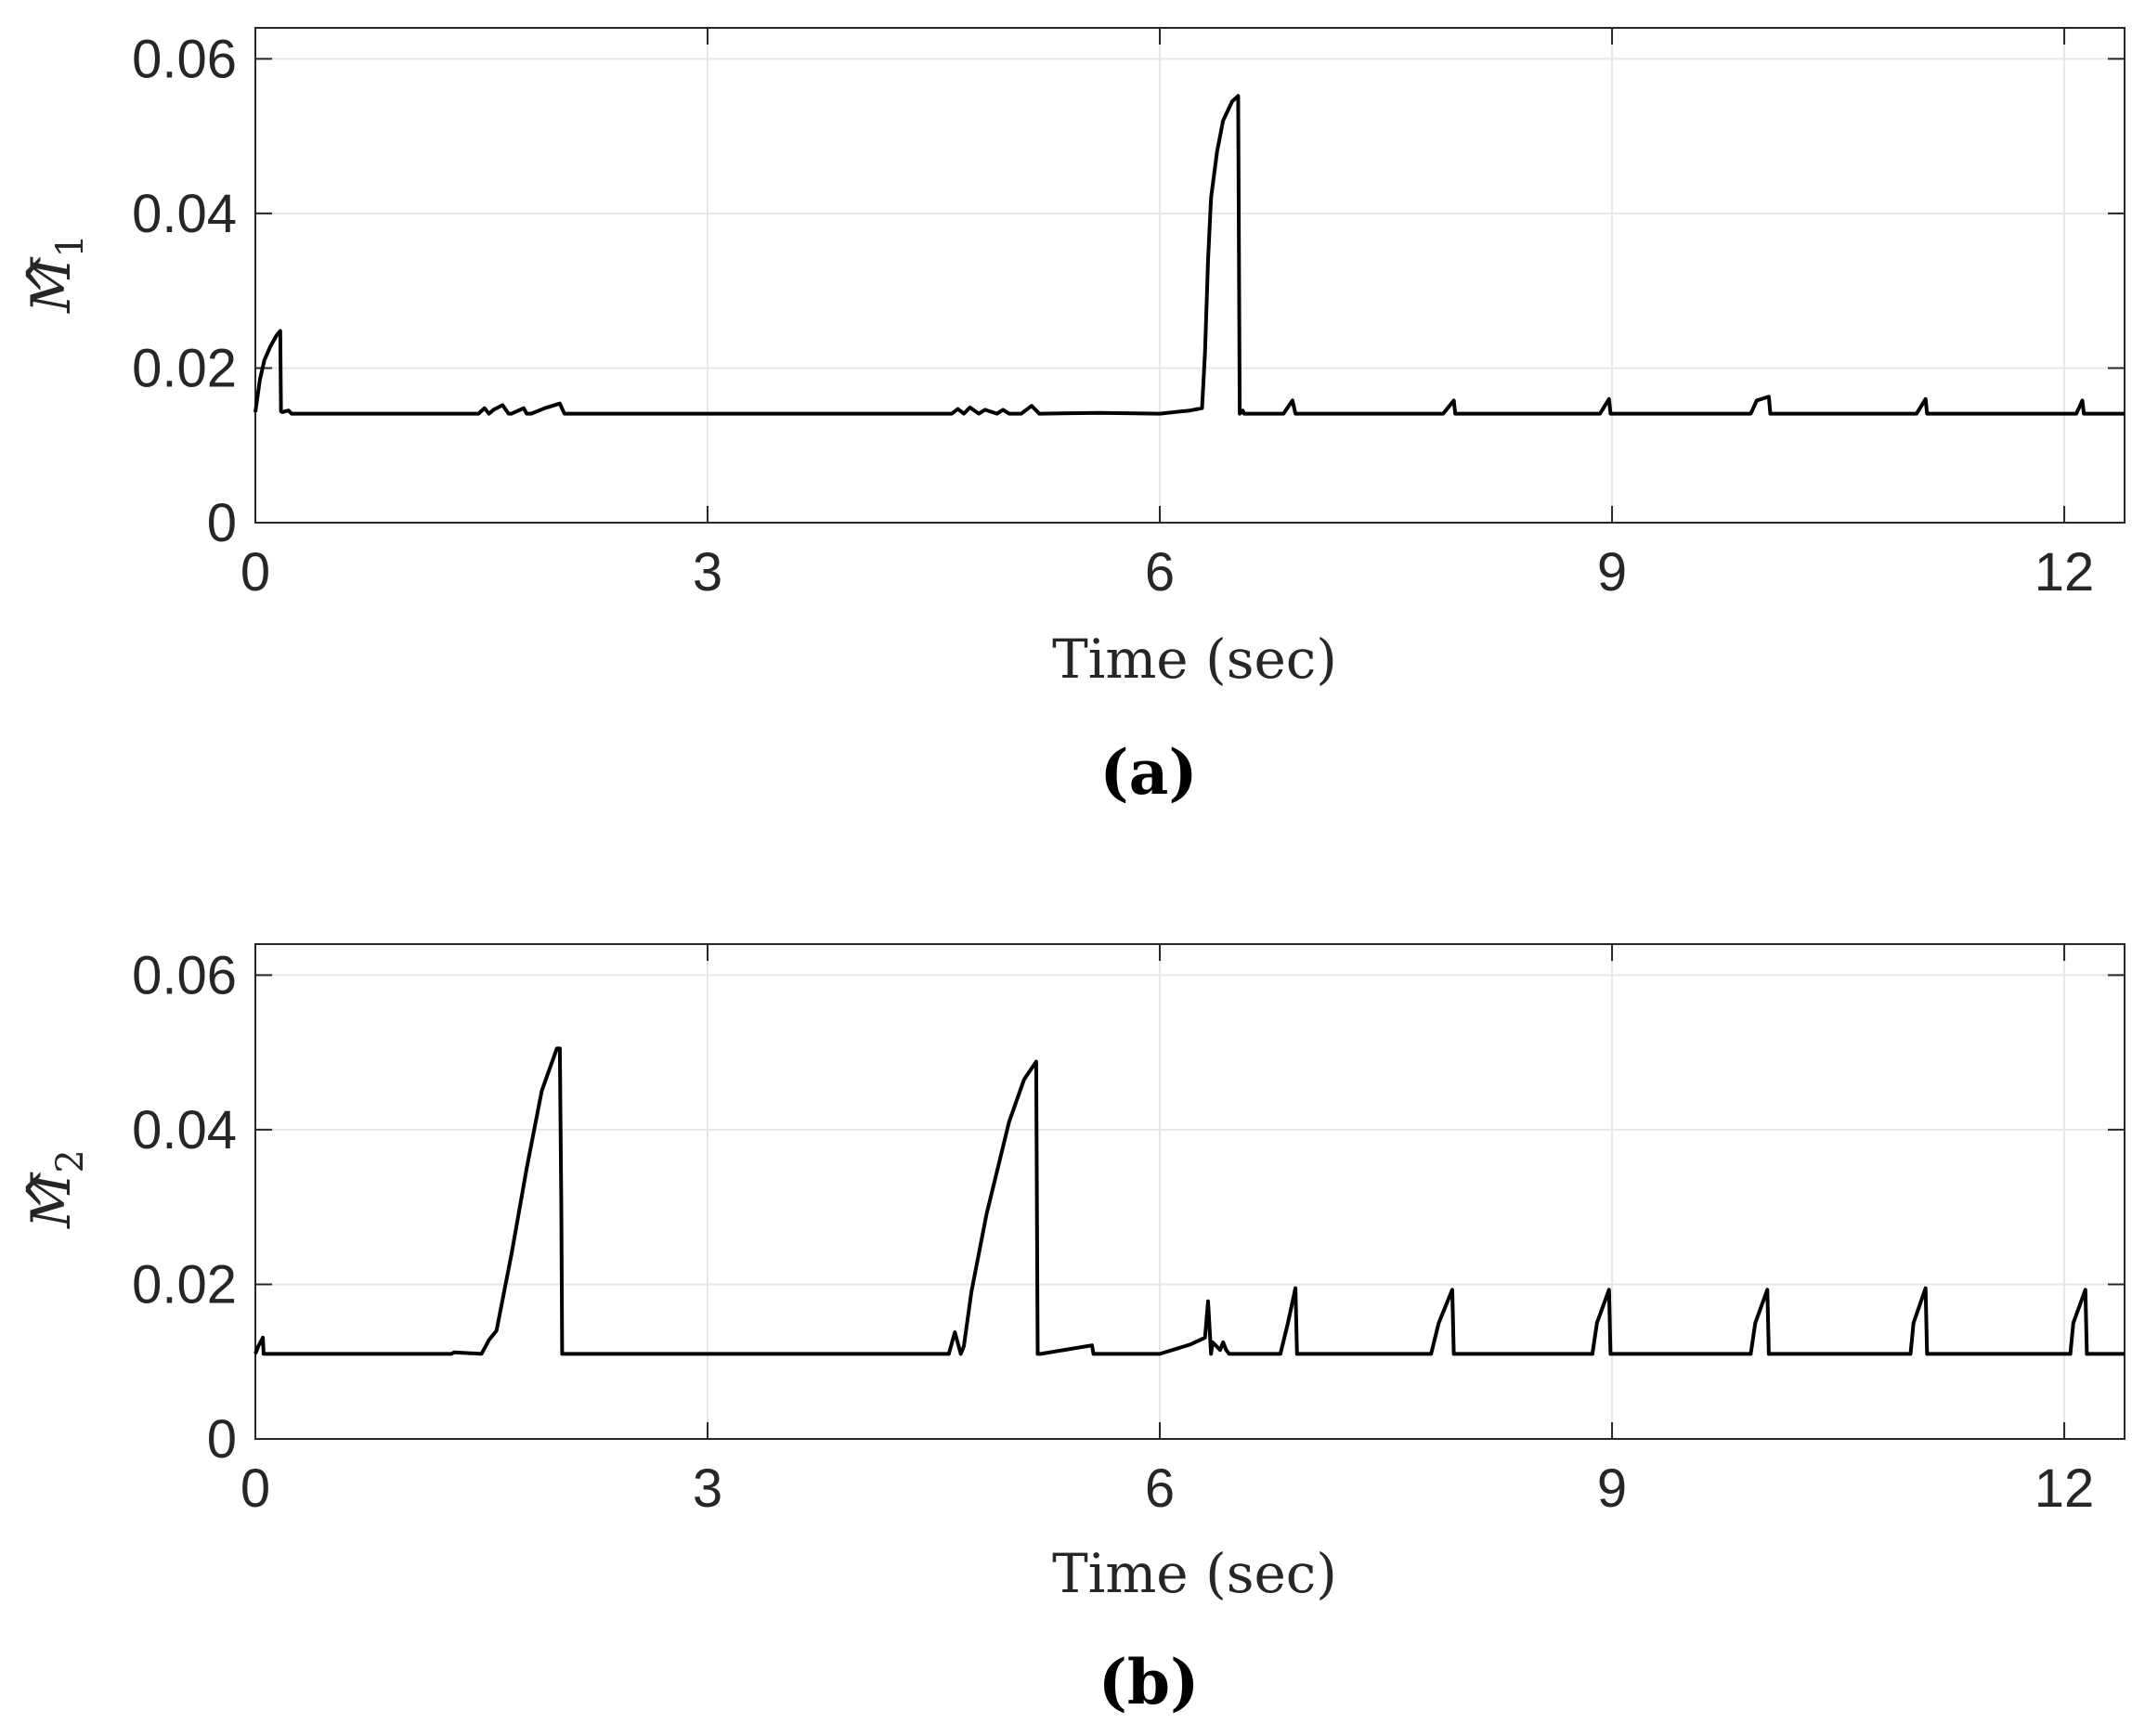 This screenshot has width=2145, height=1736. I want to click on x-tick-label-b-2: 6, so click(1160, 1488).